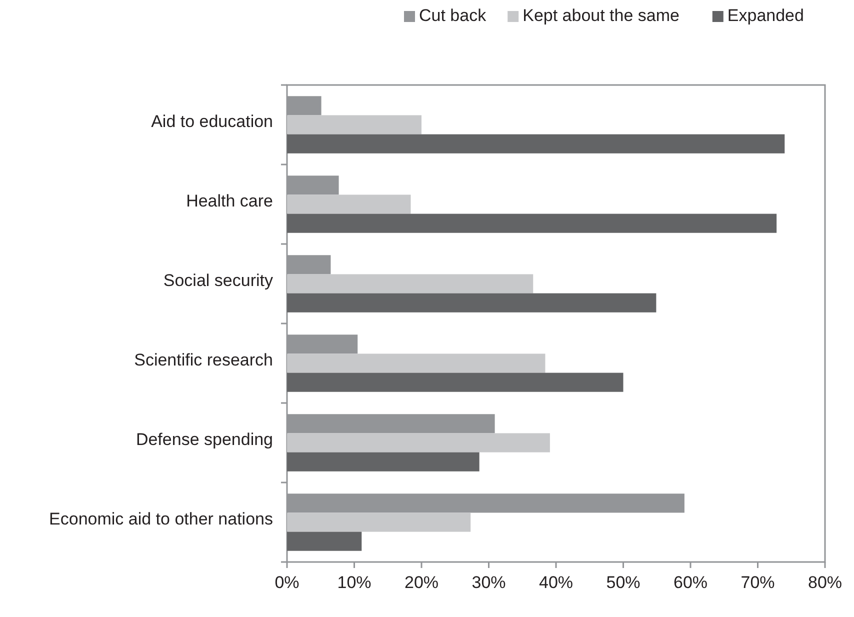  Describe the element at coordinates (161, 519) in the screenshot. I see `y-tick-label: Economic aid to other nations` at that location.